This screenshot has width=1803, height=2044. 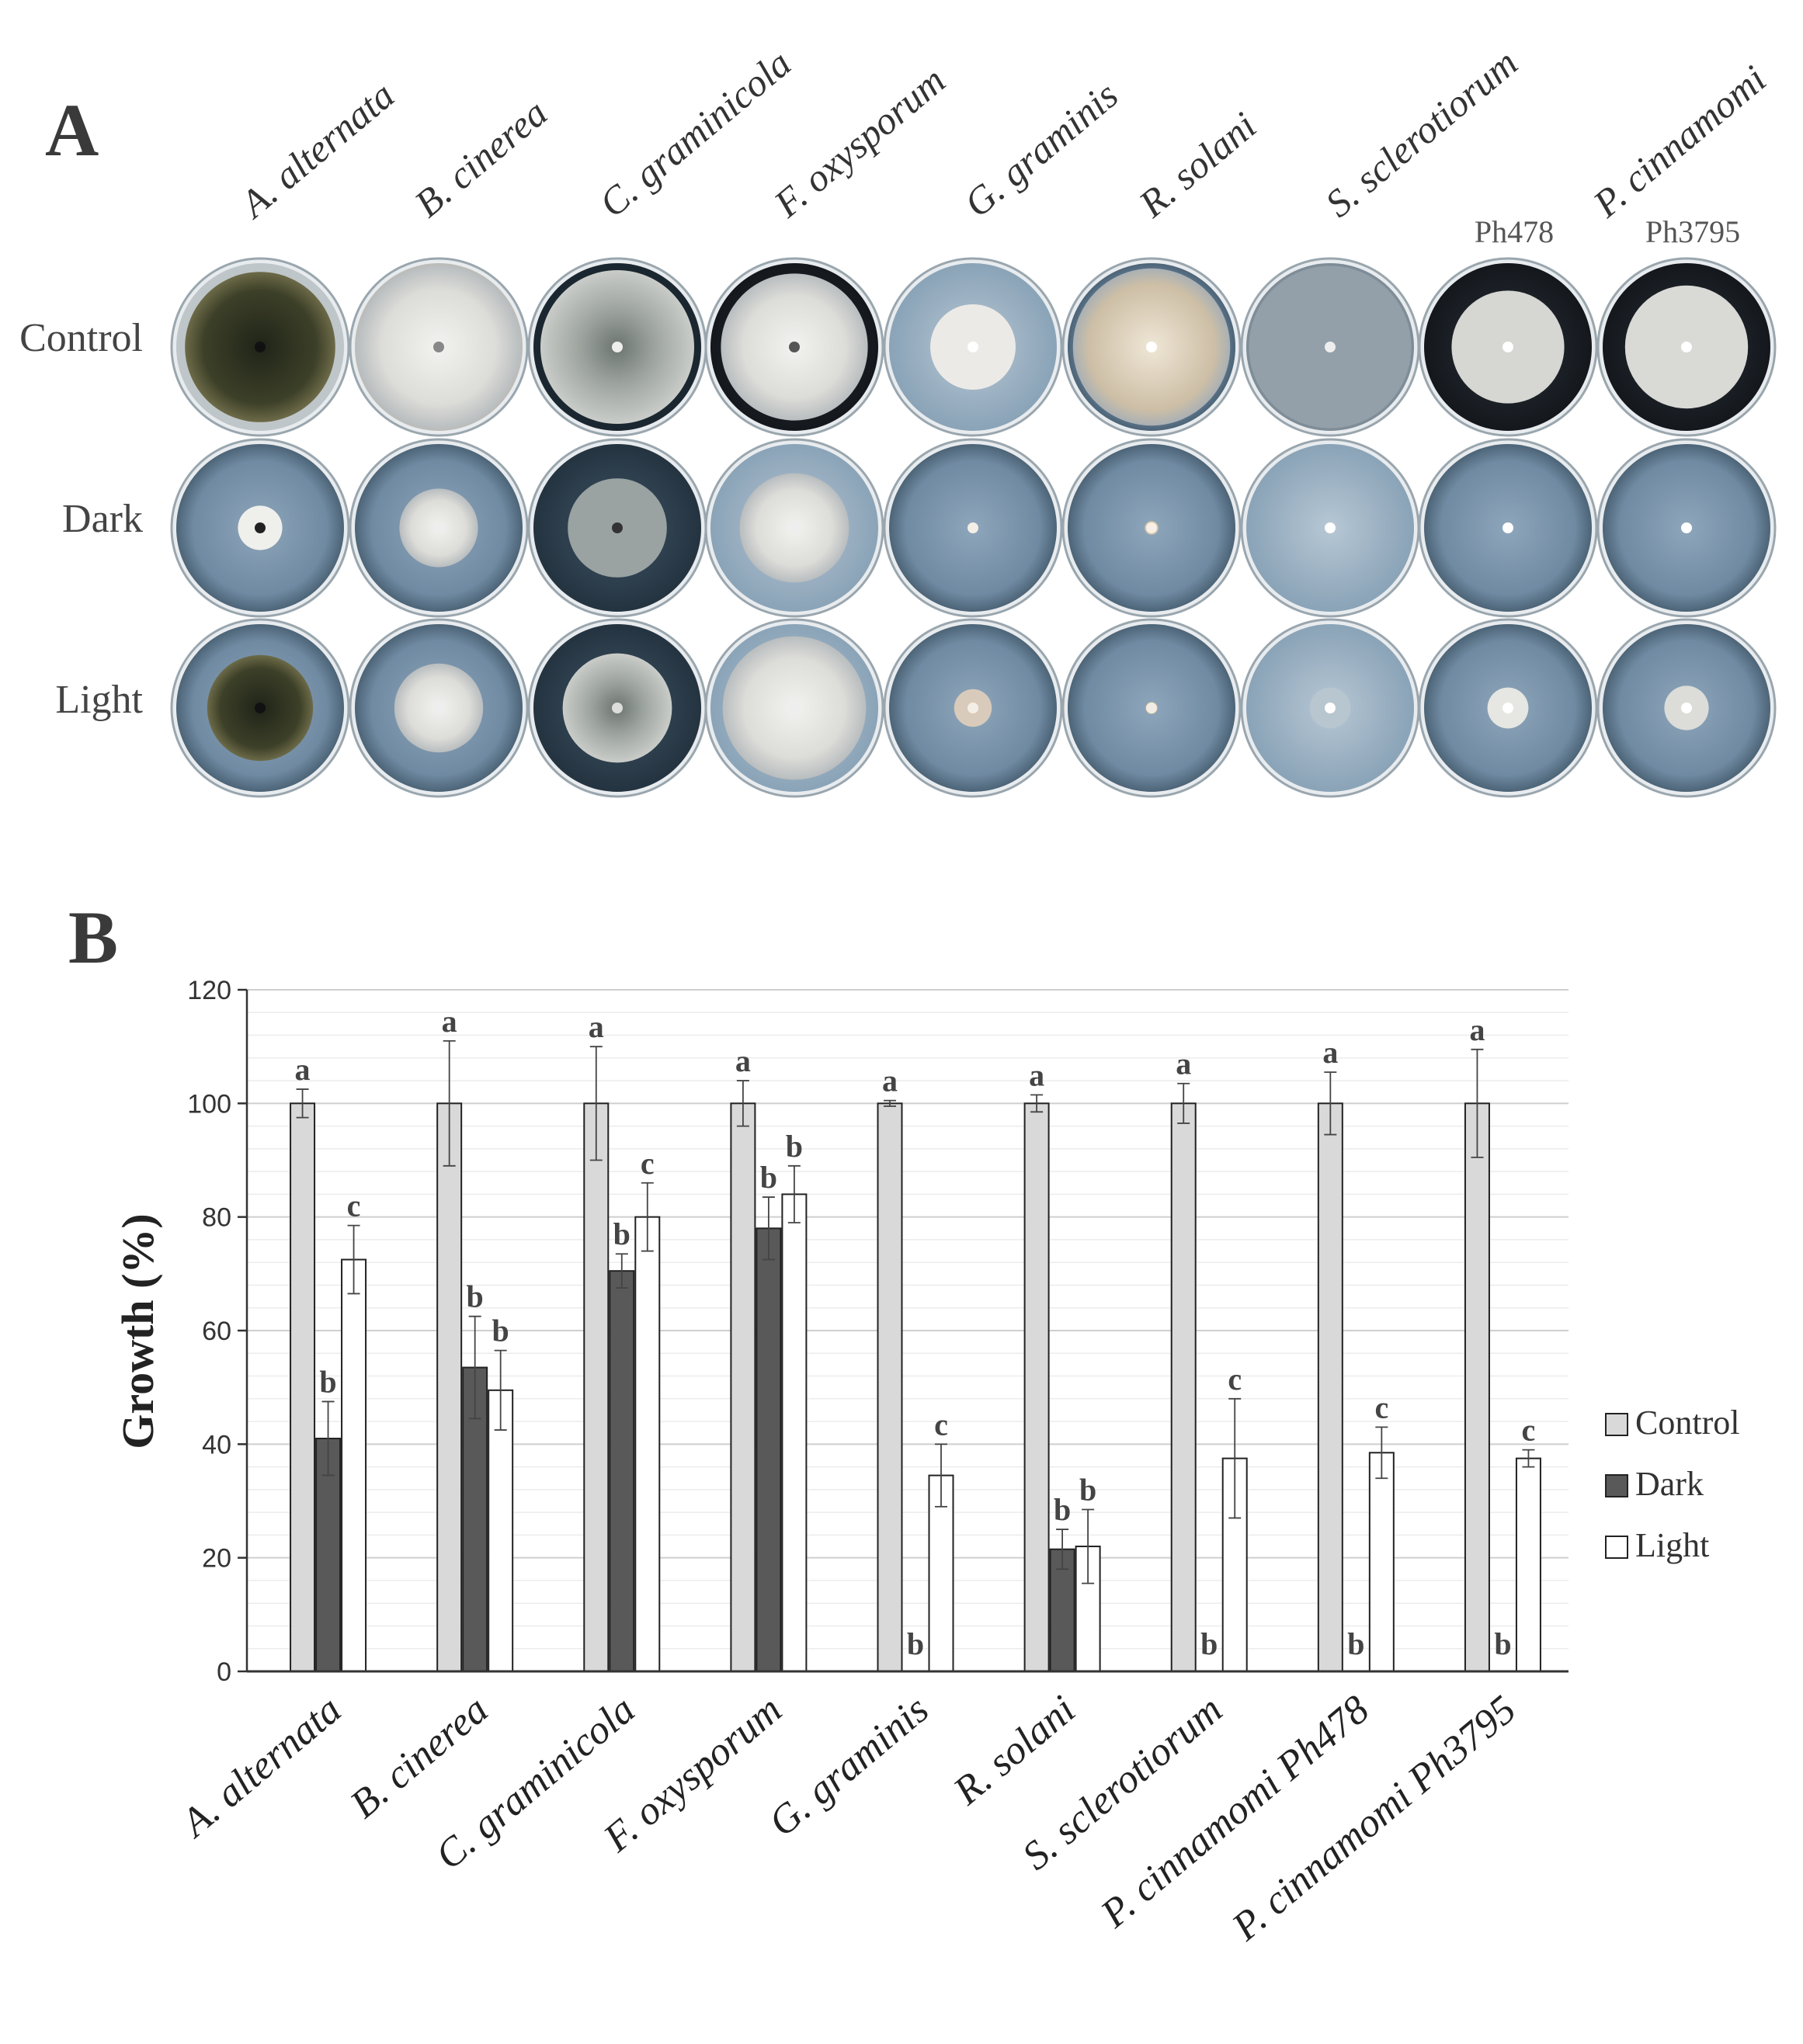 I want to click on row-label: Dark, so click(x=102, y=519).